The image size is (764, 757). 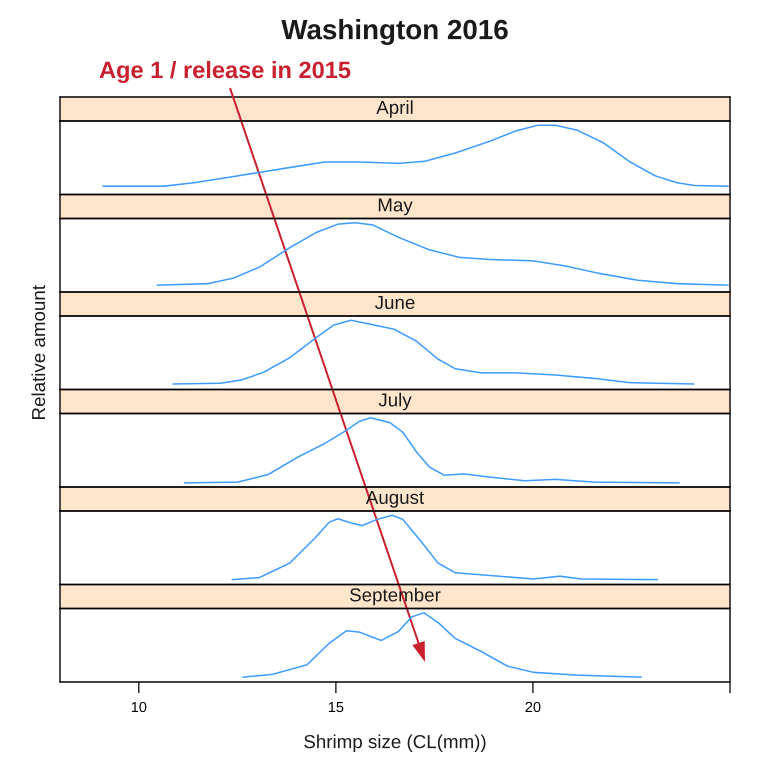 I want to click on series-label: June, so click(x=394, y=303).